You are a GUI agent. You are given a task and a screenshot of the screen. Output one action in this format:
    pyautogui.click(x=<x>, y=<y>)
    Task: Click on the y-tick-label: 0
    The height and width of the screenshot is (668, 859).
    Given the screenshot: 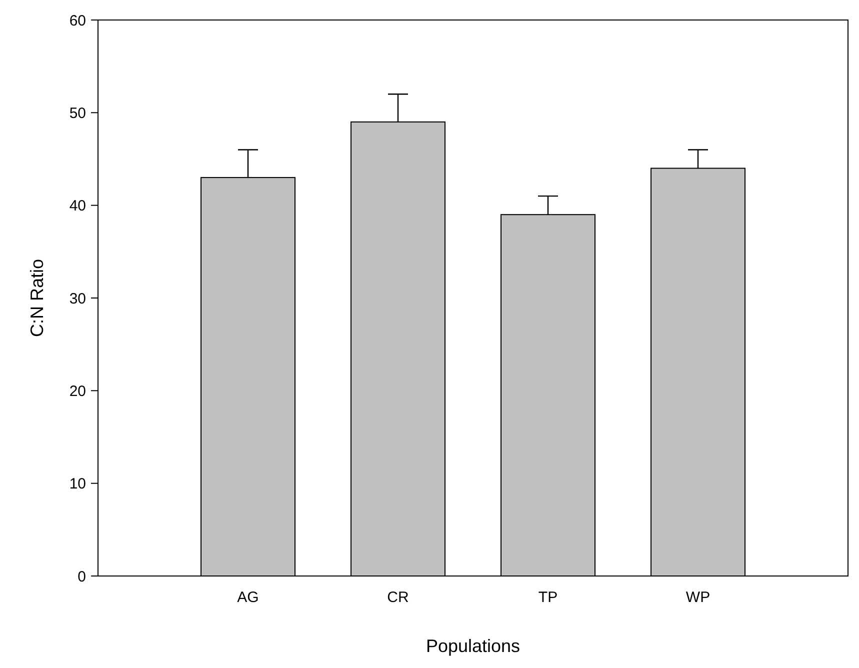 What is the action you would take?
    pyautogui.click(x=82, y=577)
    